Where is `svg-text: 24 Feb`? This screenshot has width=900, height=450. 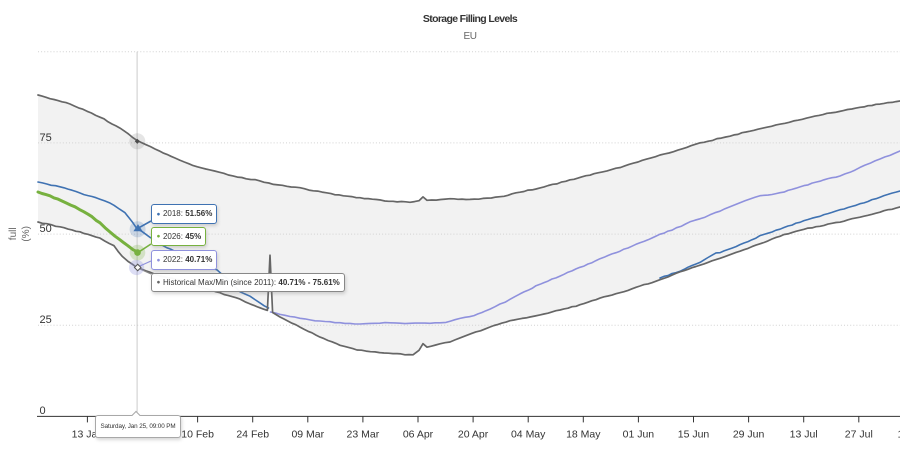 svg-text: 24 Feb is located at coordinates (252, 435).